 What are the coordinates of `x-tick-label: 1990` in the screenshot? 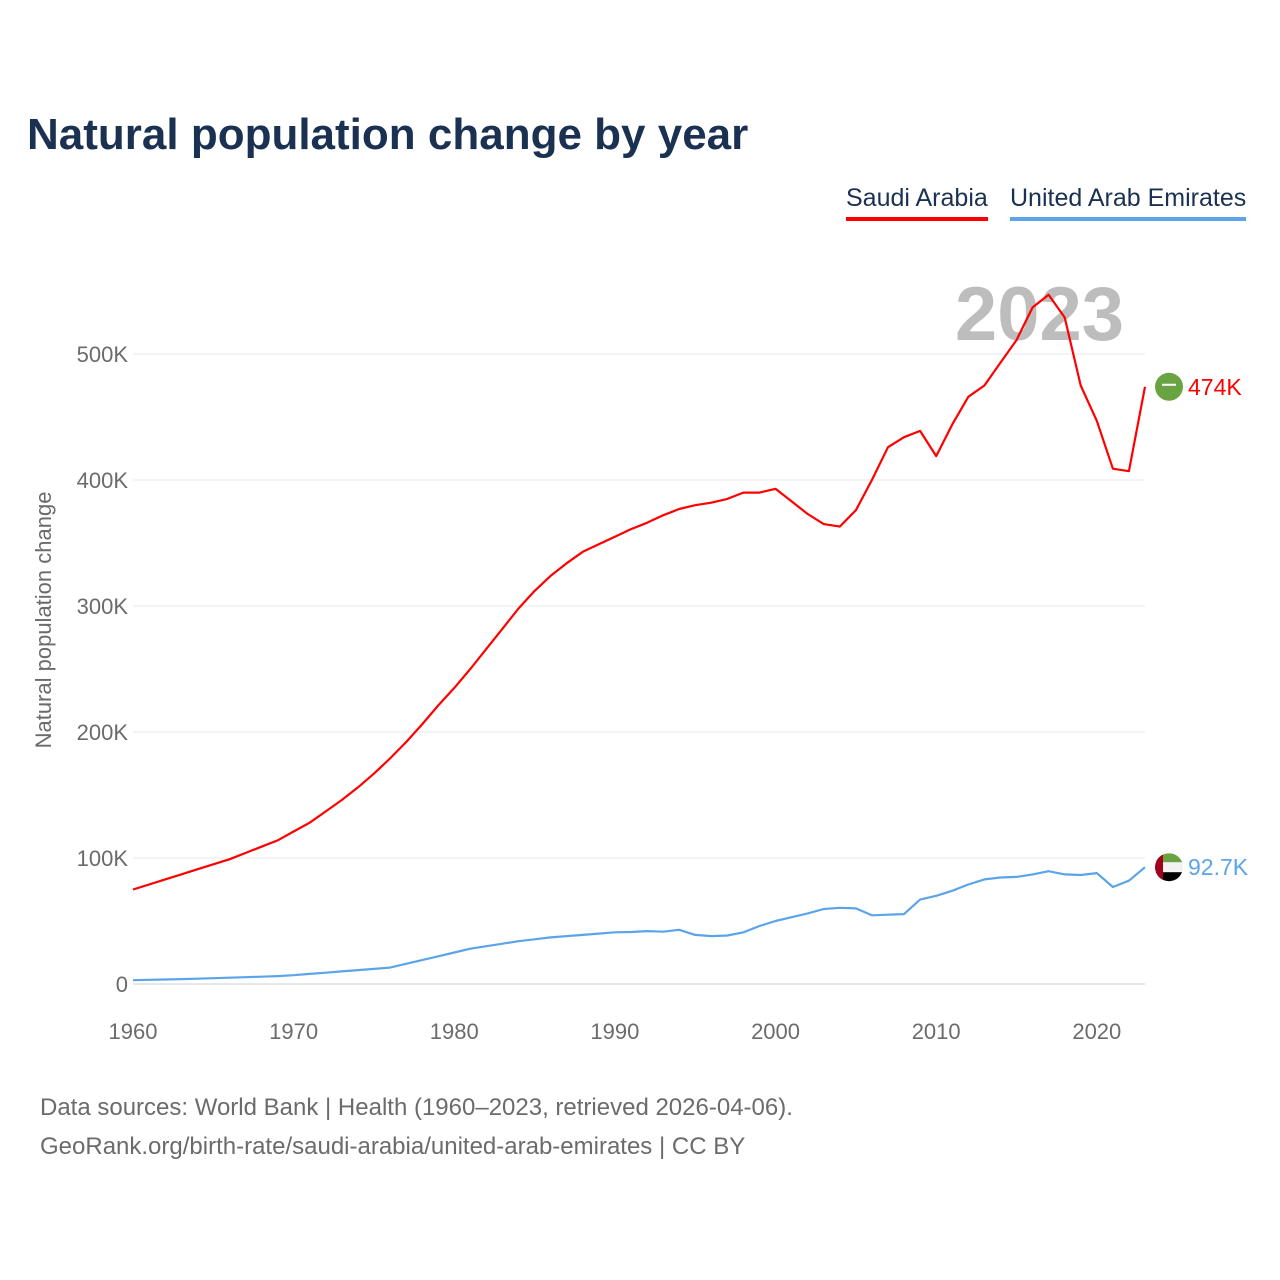 It's located at (614, 1031).